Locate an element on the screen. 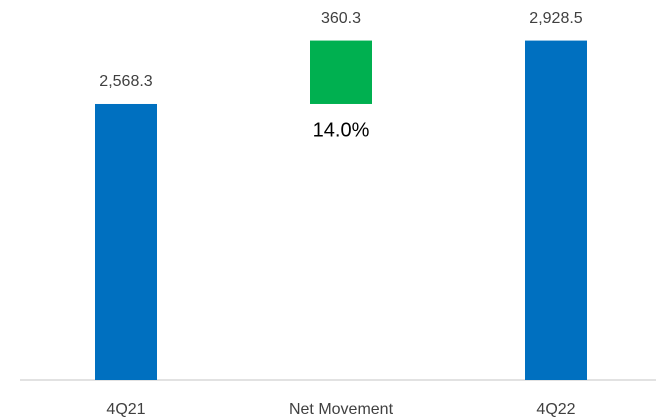 This screenshot has width=656, height=420. x-tick-label: Net Movement is located at coordinates (341, 409).